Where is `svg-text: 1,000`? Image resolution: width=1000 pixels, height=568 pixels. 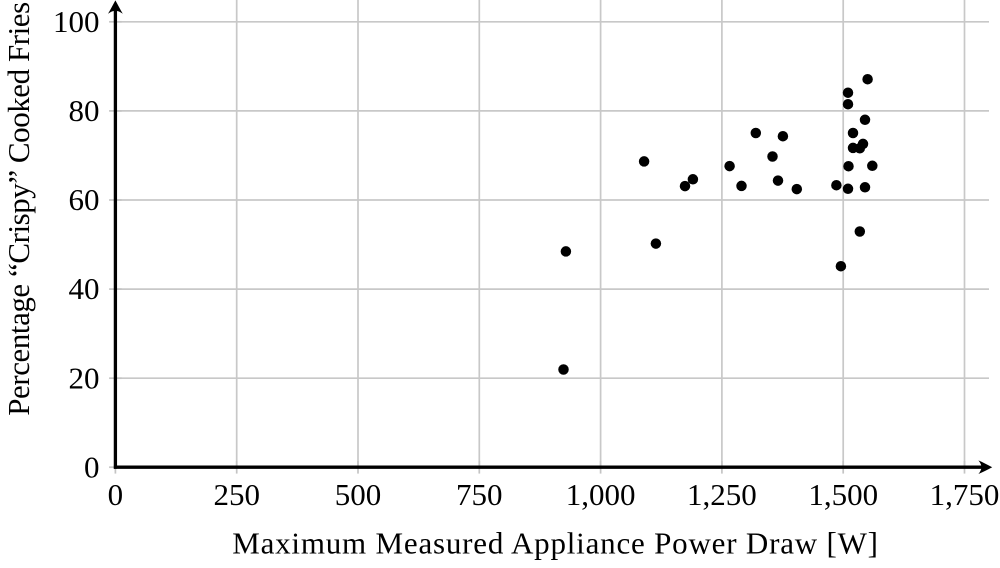
svg-text: 1,000 is located at coordinates (601, 494).